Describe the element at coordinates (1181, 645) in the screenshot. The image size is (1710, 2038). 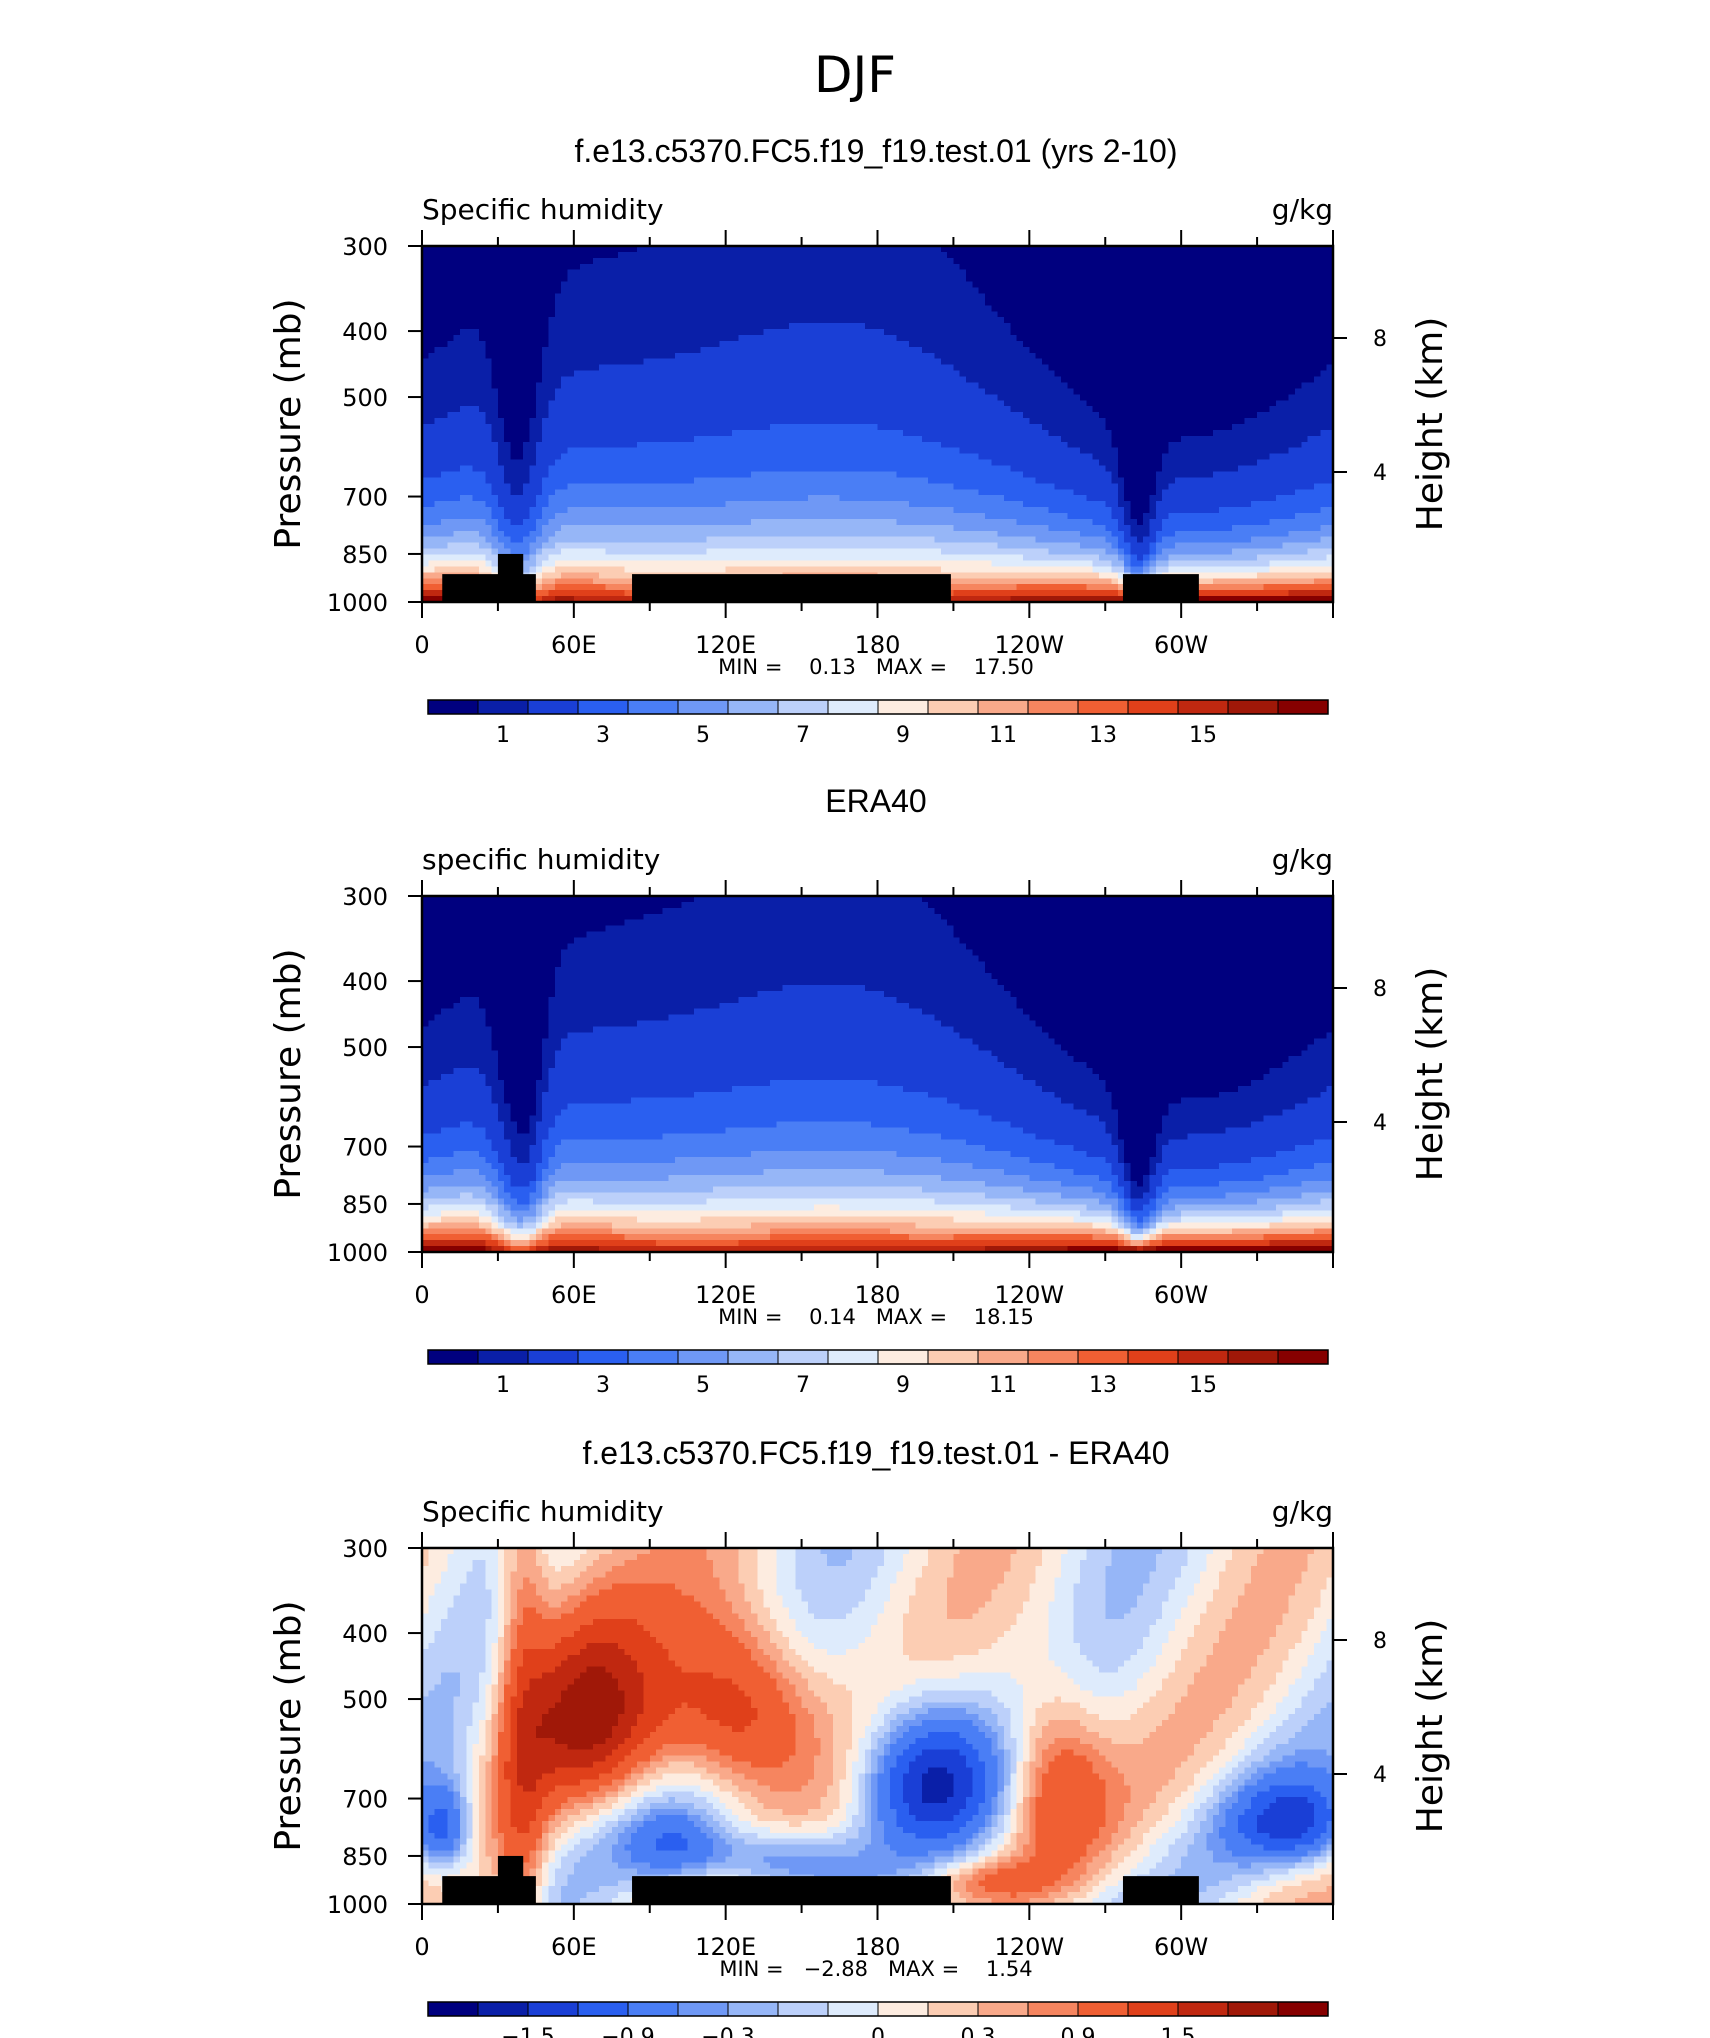
I see `x-tick-label: 60W` at that location.